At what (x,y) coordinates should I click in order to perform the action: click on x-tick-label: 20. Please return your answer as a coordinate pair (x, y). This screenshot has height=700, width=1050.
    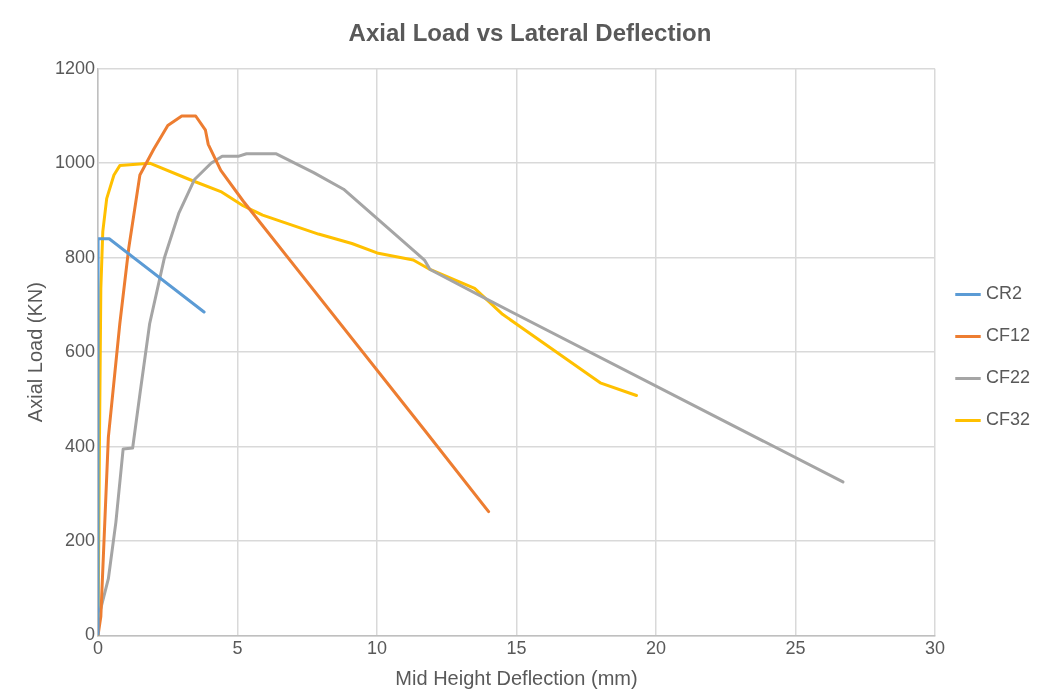
    Looking at the image, I should click on (656, 648).